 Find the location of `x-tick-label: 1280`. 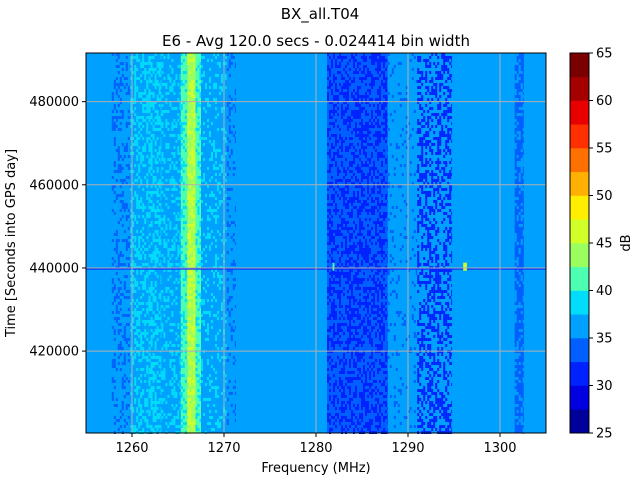

x-tick-label: 1280 is located at coordinates (315, 448).